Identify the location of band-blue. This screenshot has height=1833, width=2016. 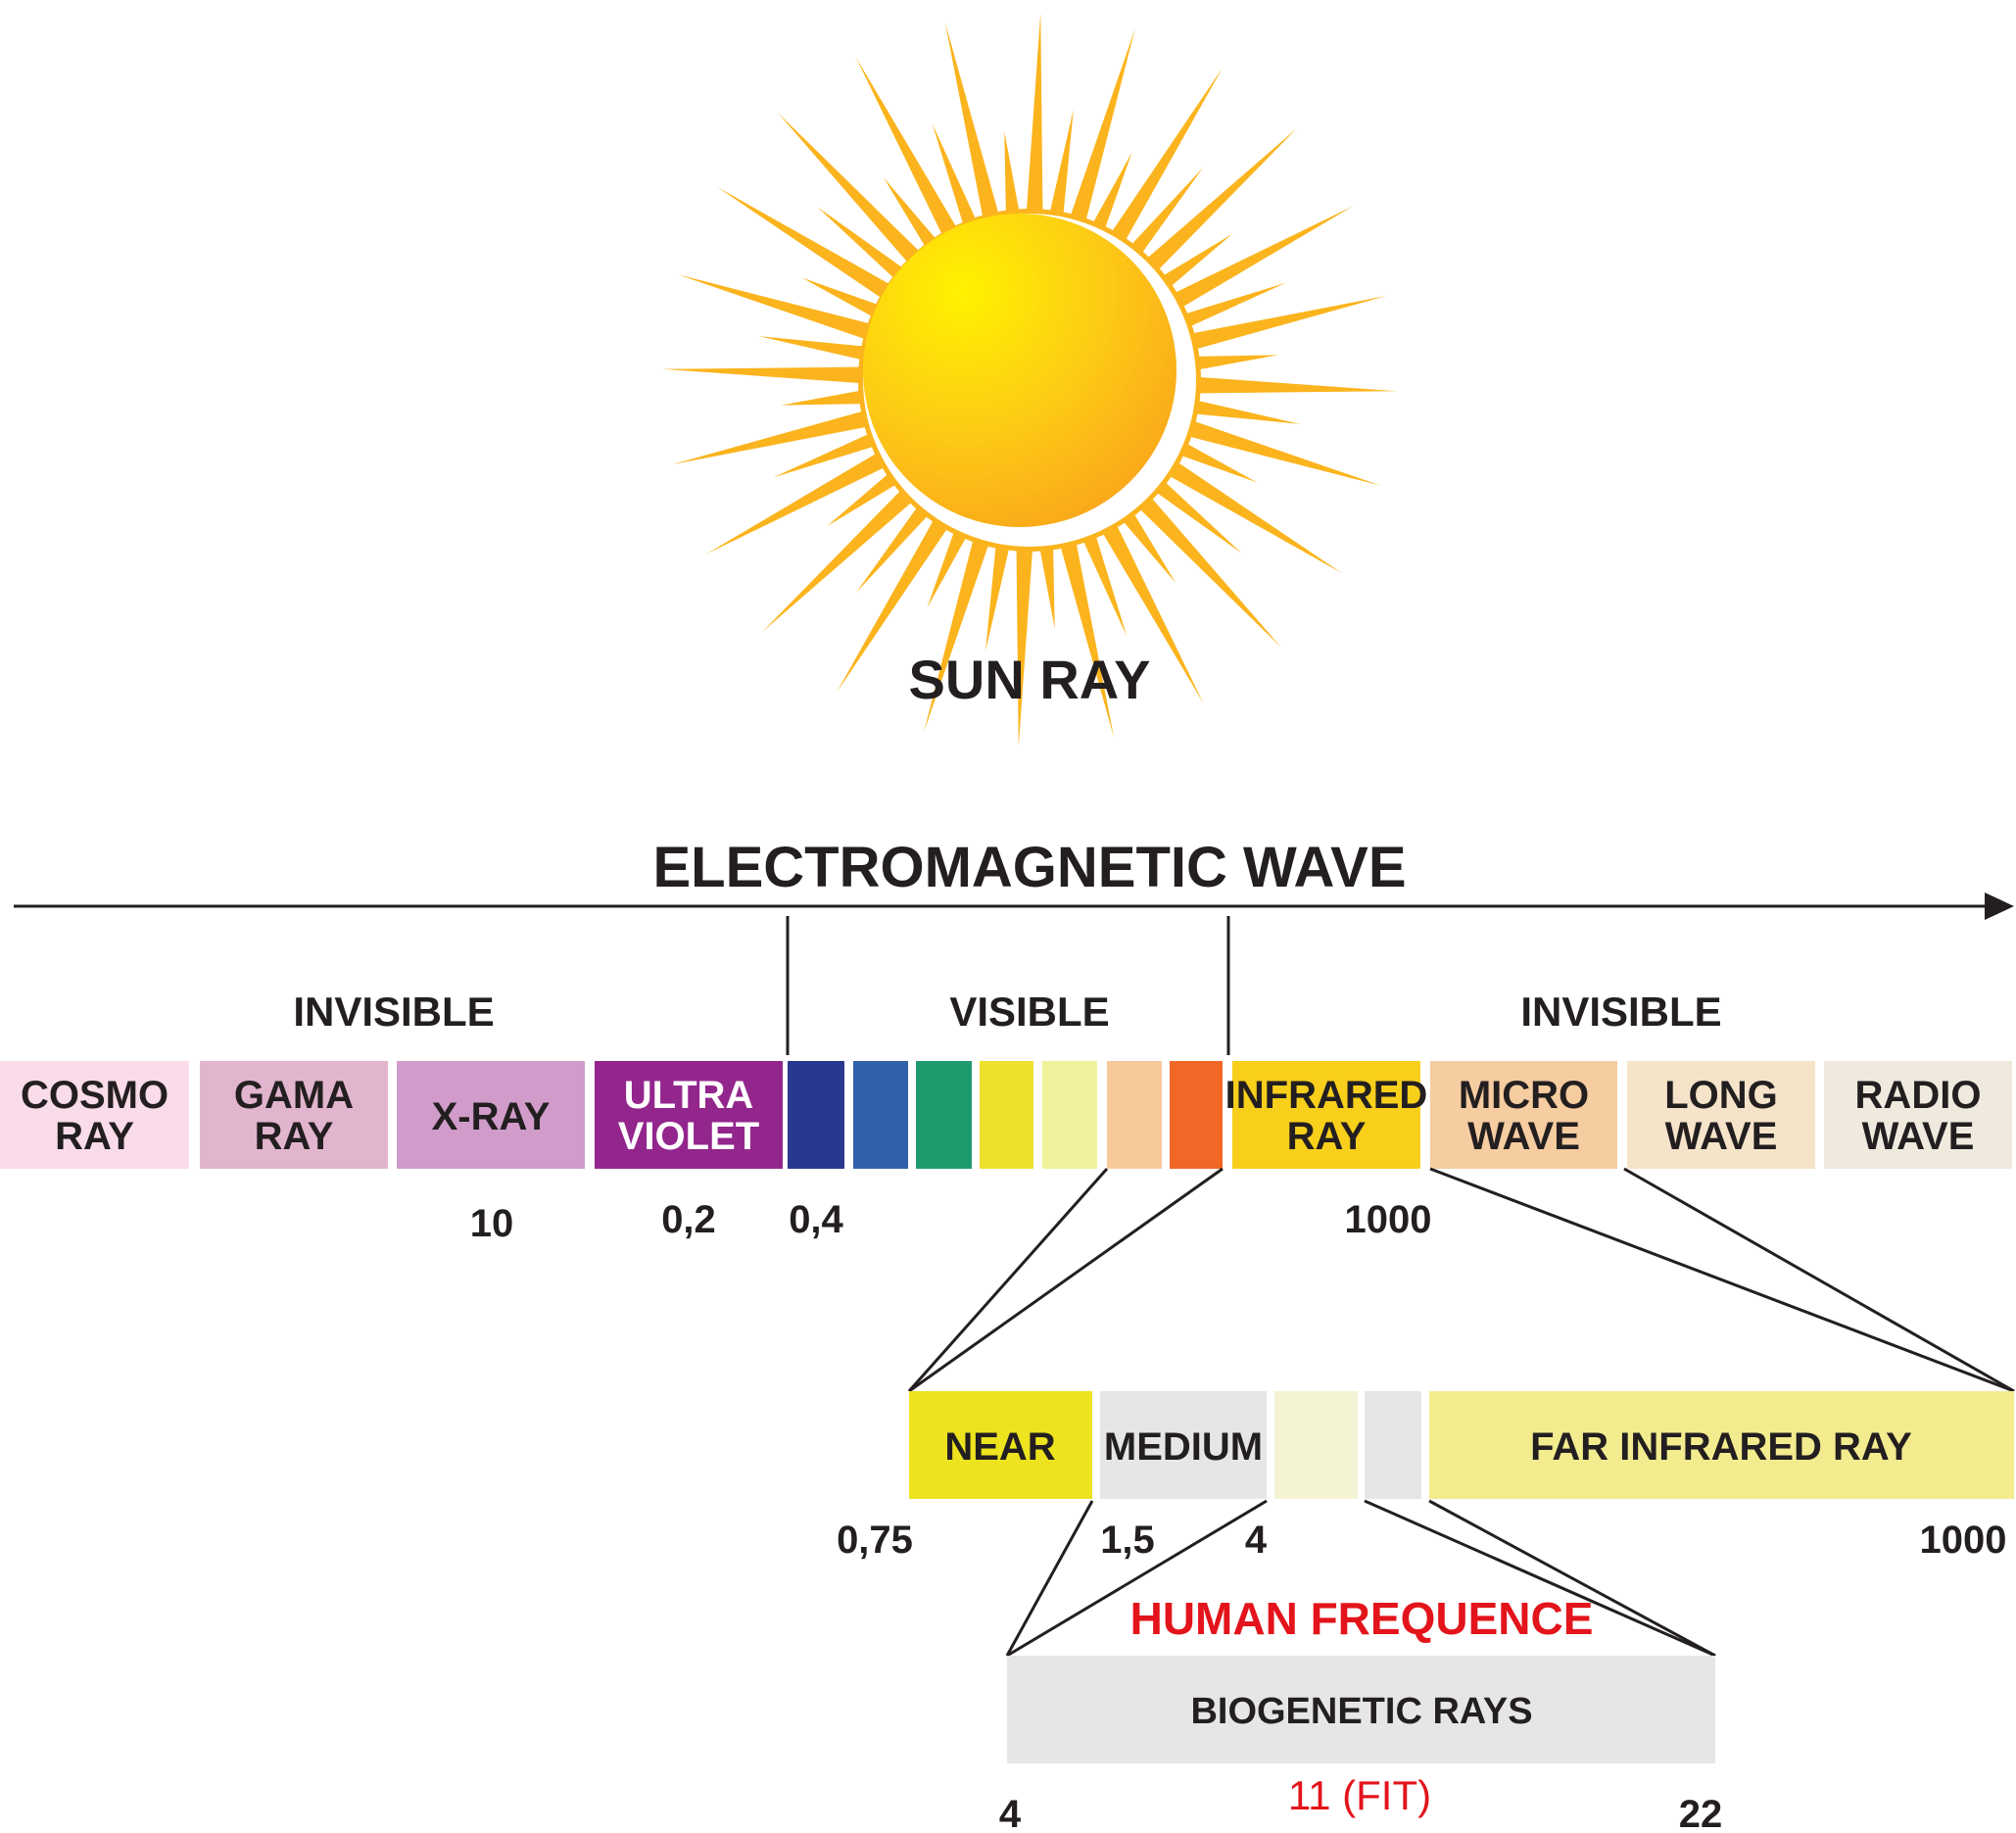
(880, 1115).